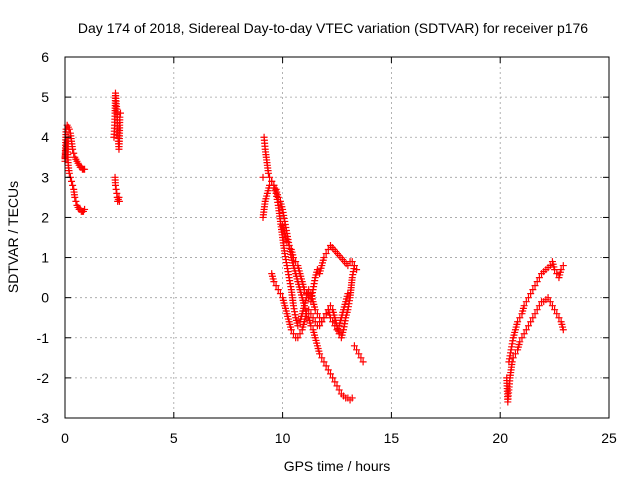  What do you see at coordinates (43, 418) in the screenshot?
I see `y-tick-label: -3` at bounding box center [43, 418].